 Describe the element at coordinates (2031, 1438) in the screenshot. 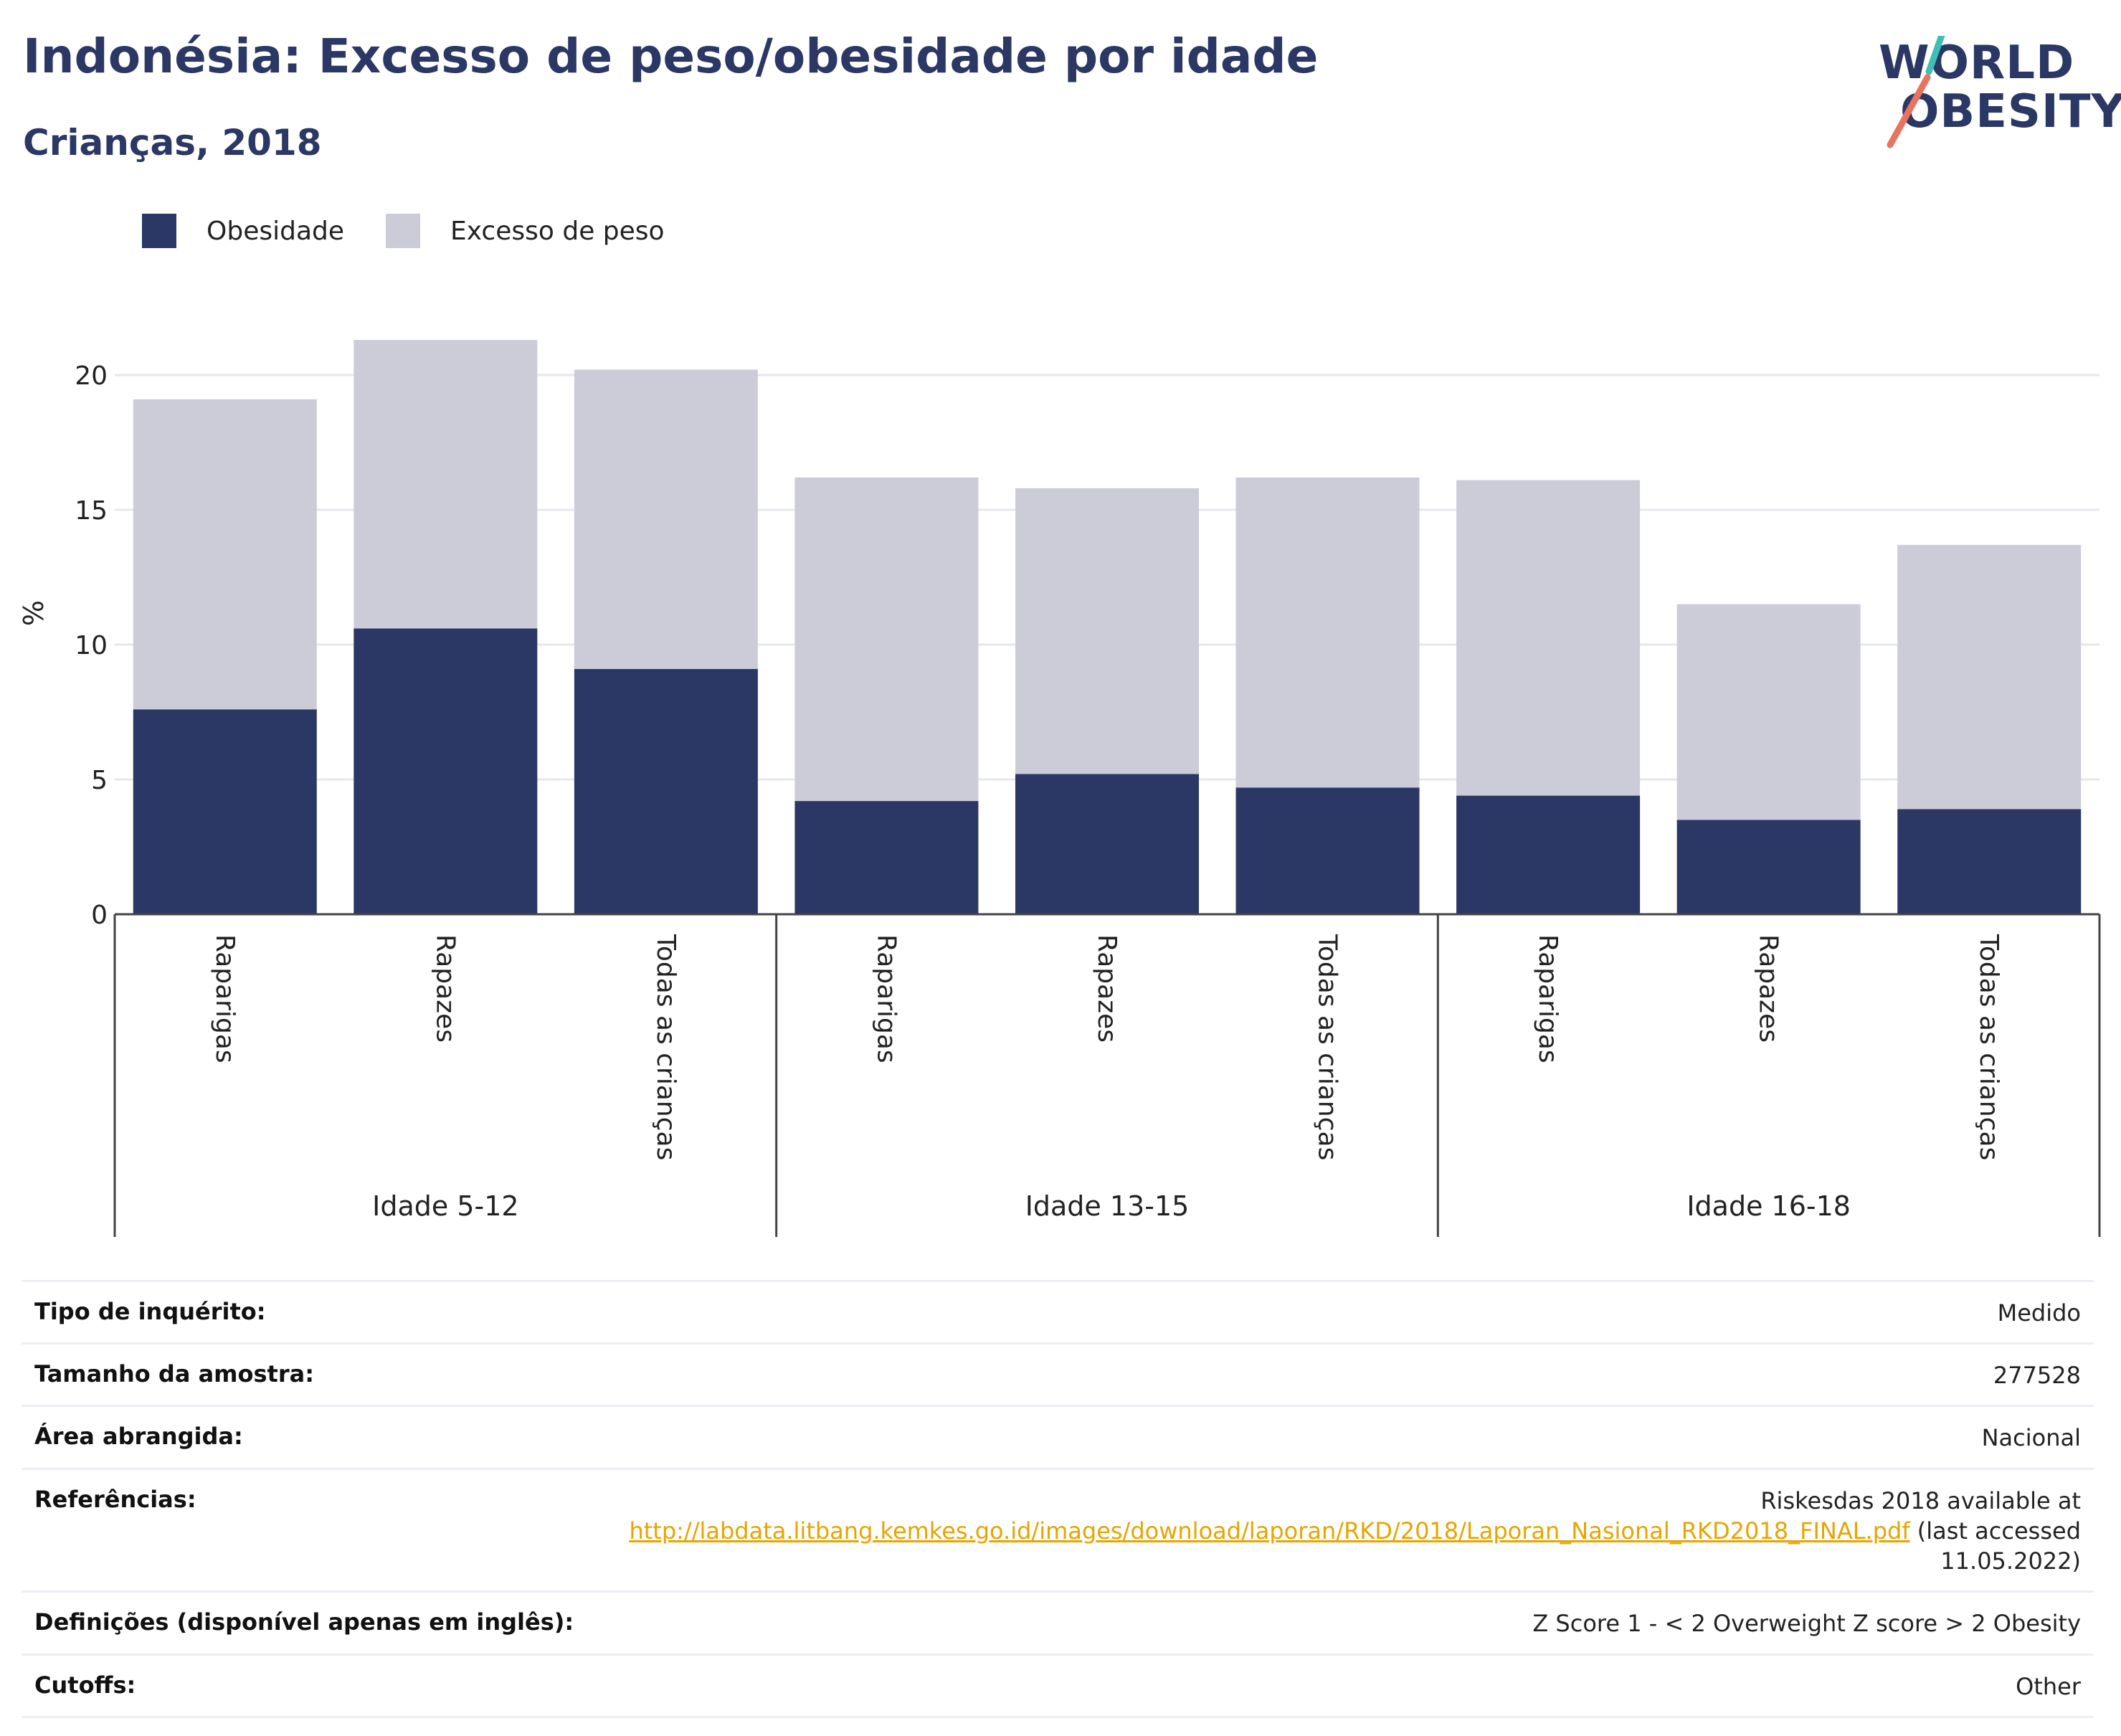

I see `meta-value: Nacional` at that location.